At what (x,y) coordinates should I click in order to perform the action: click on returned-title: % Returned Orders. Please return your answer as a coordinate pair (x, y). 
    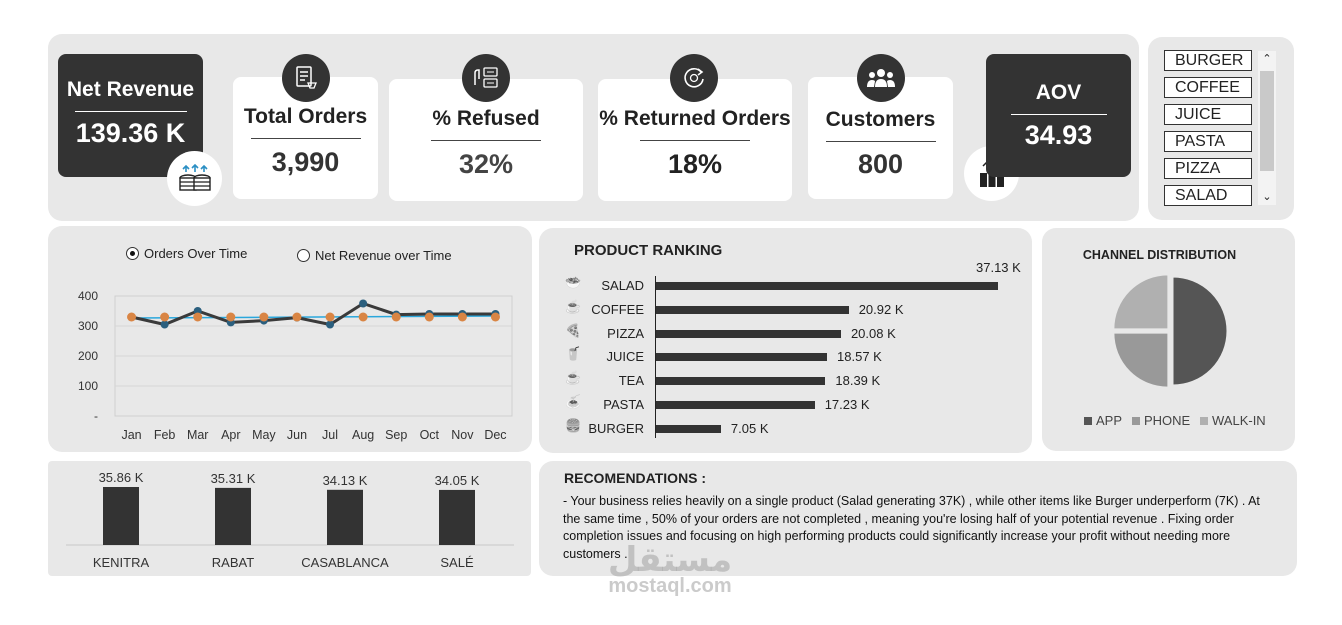
    Looking at the image, I should click on (695, 118).